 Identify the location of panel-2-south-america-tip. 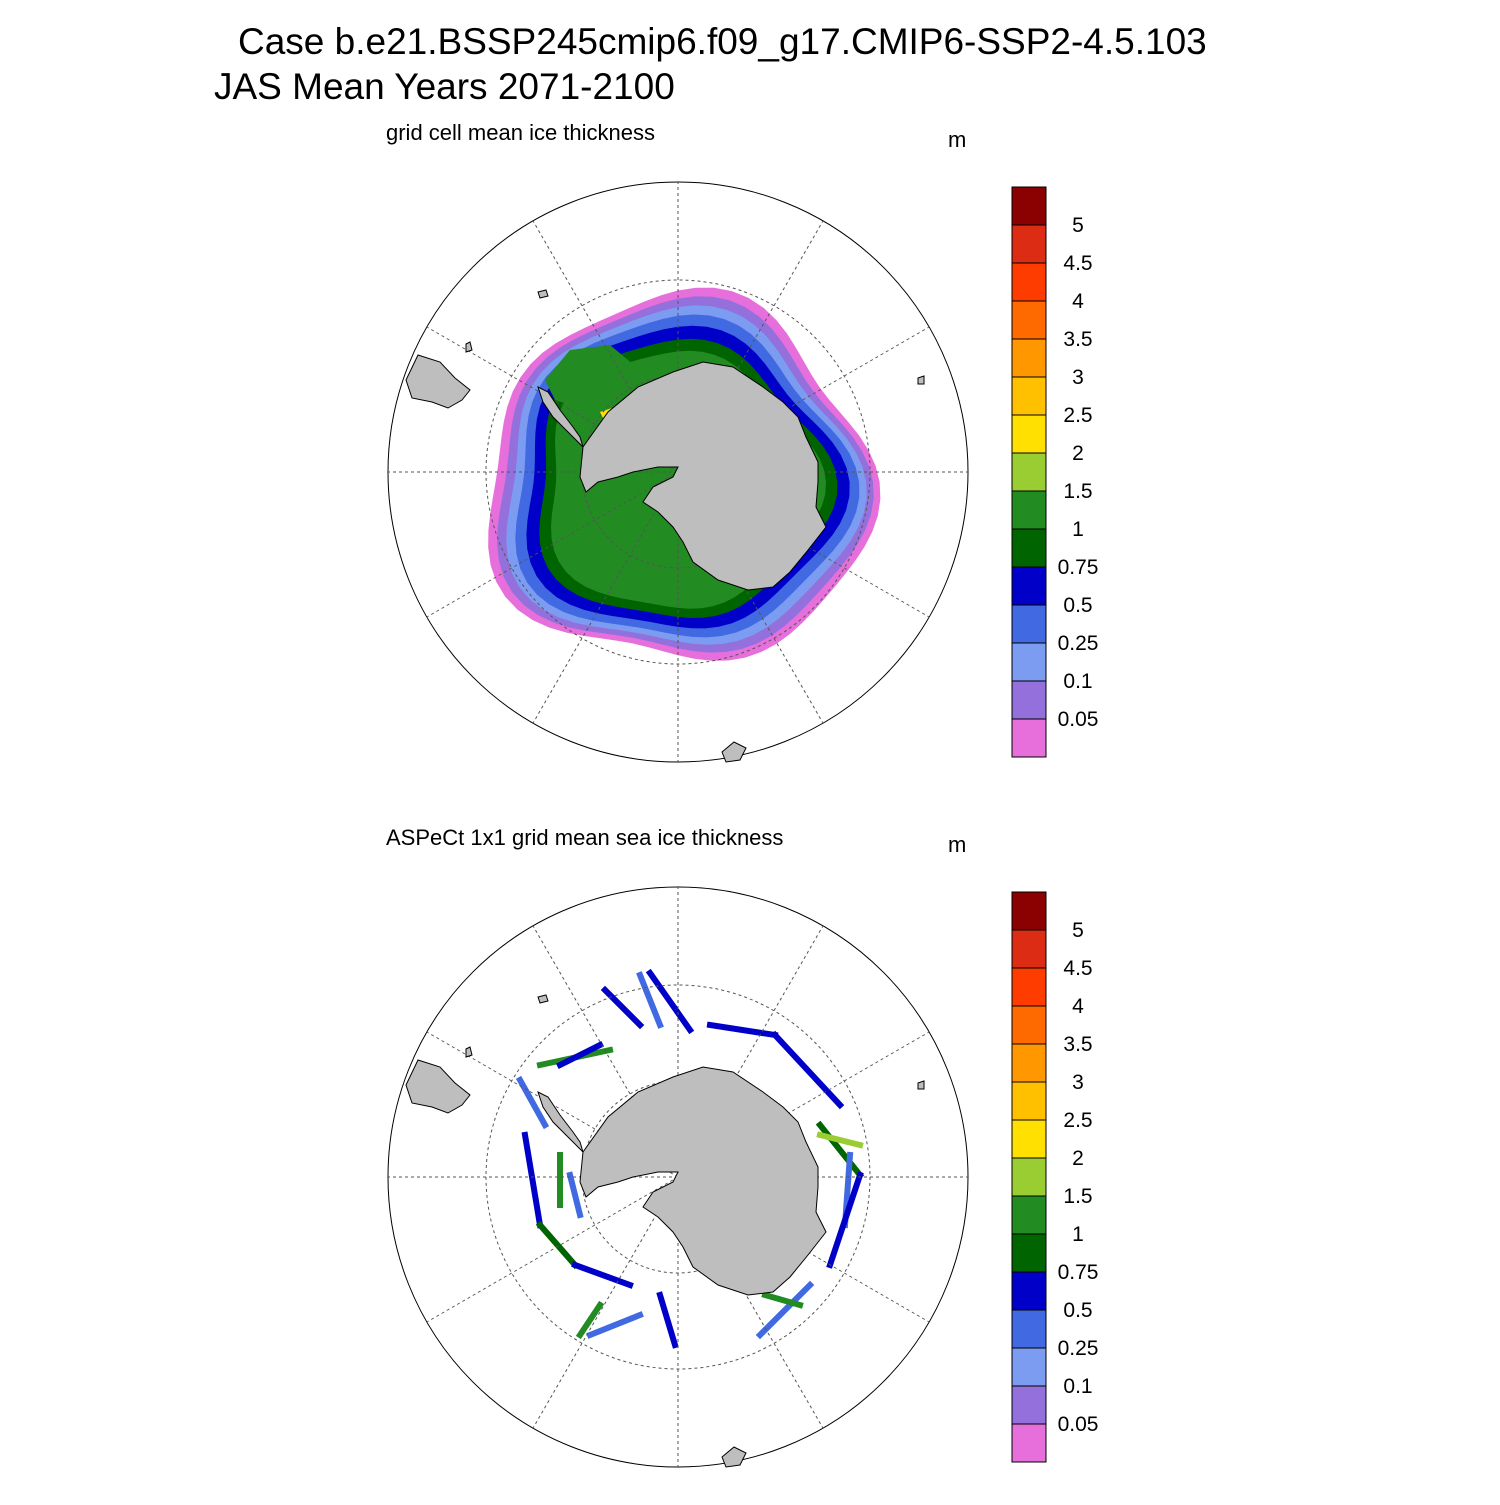
(438, 1086).